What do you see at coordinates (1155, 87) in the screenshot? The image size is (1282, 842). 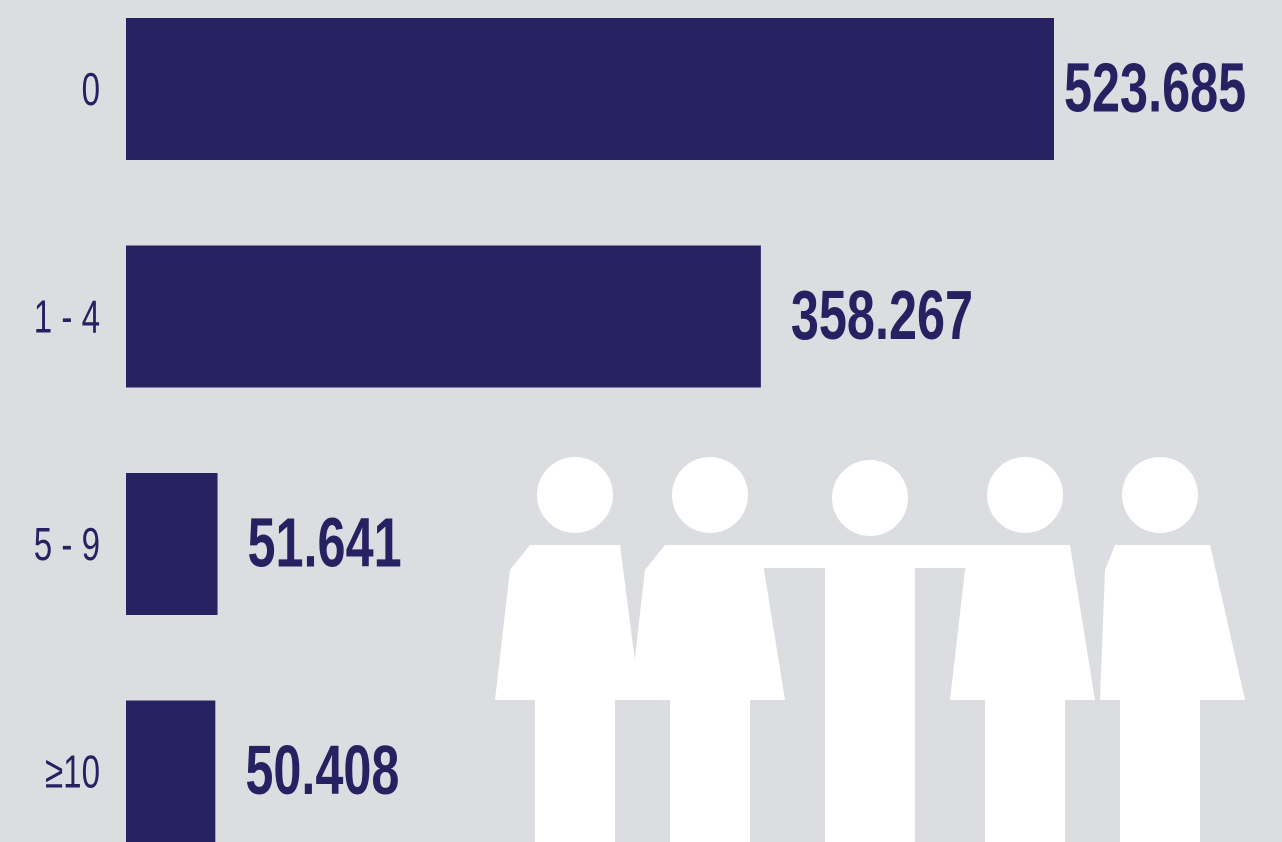 I see `value-label: 523.685` at bounding box center [1155, 87].